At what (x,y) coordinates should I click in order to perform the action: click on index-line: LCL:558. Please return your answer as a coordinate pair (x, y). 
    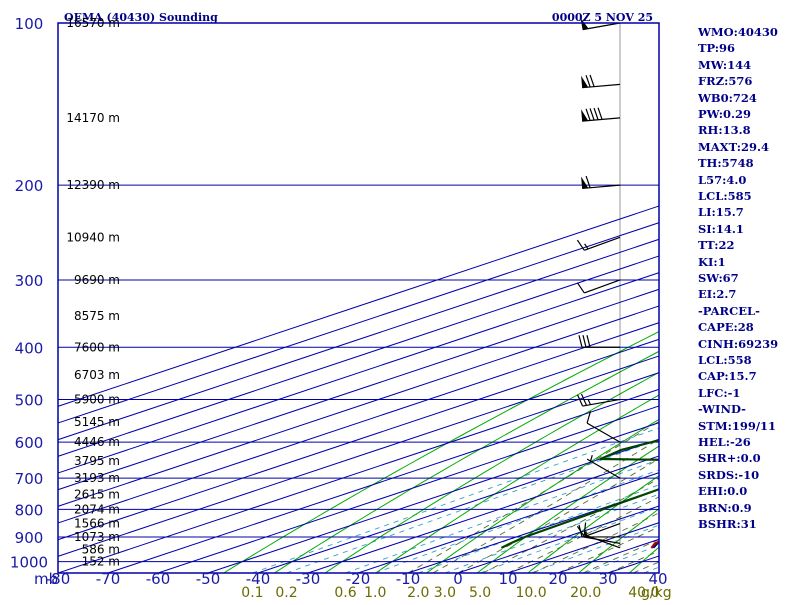
    Looking at the image, I should click on (725, 360).